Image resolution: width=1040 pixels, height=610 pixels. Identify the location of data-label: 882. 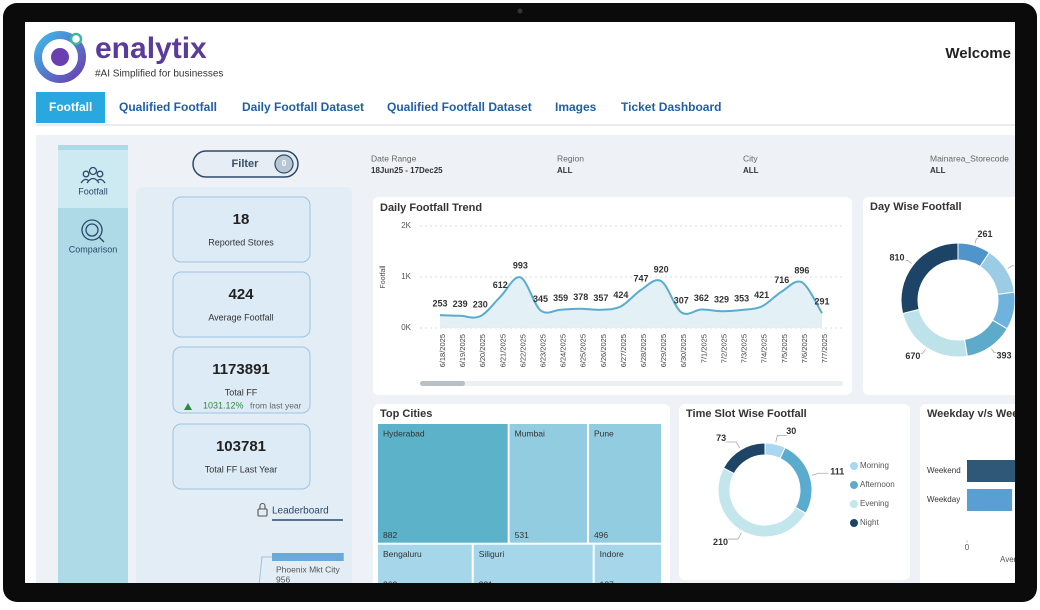
(390, 535).